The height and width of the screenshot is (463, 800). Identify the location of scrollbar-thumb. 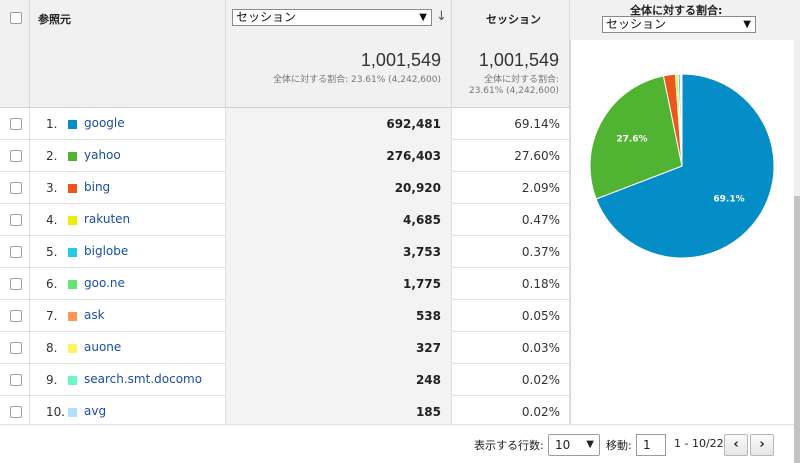
(797, 329).